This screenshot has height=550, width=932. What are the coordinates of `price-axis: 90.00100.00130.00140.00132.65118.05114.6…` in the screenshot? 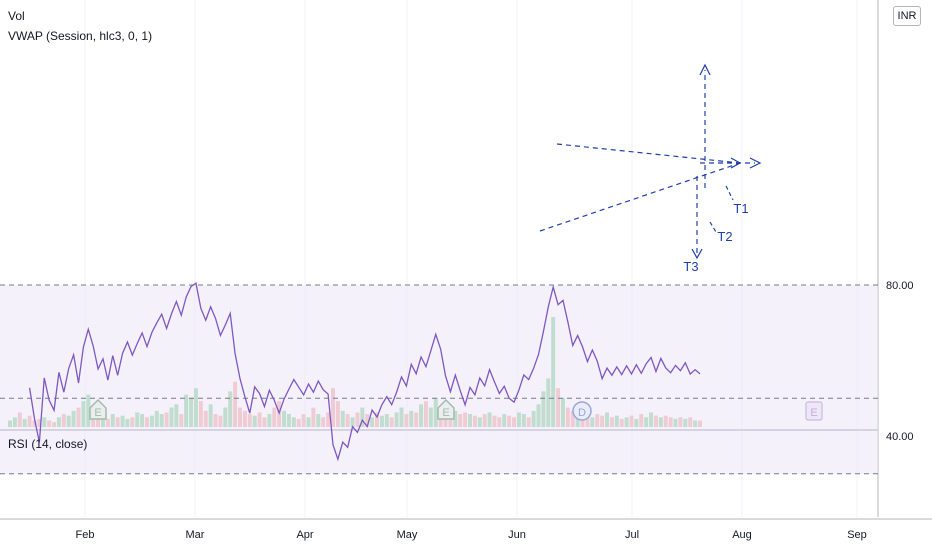 It's located at (905, 258).